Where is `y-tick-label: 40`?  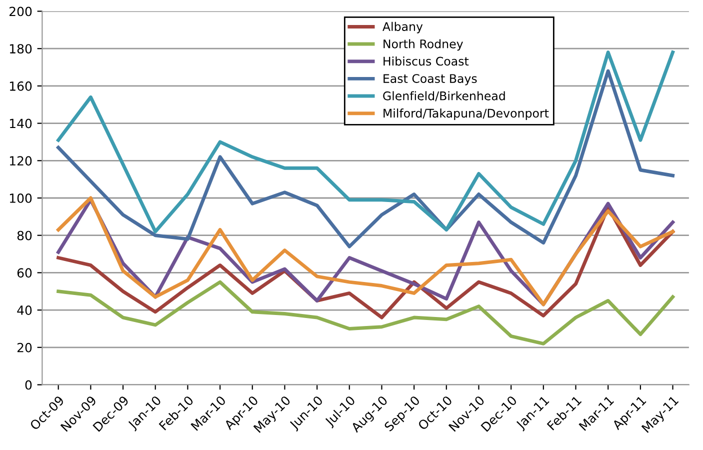 y-tick-label: 40 is located at coordinates (24, 310).